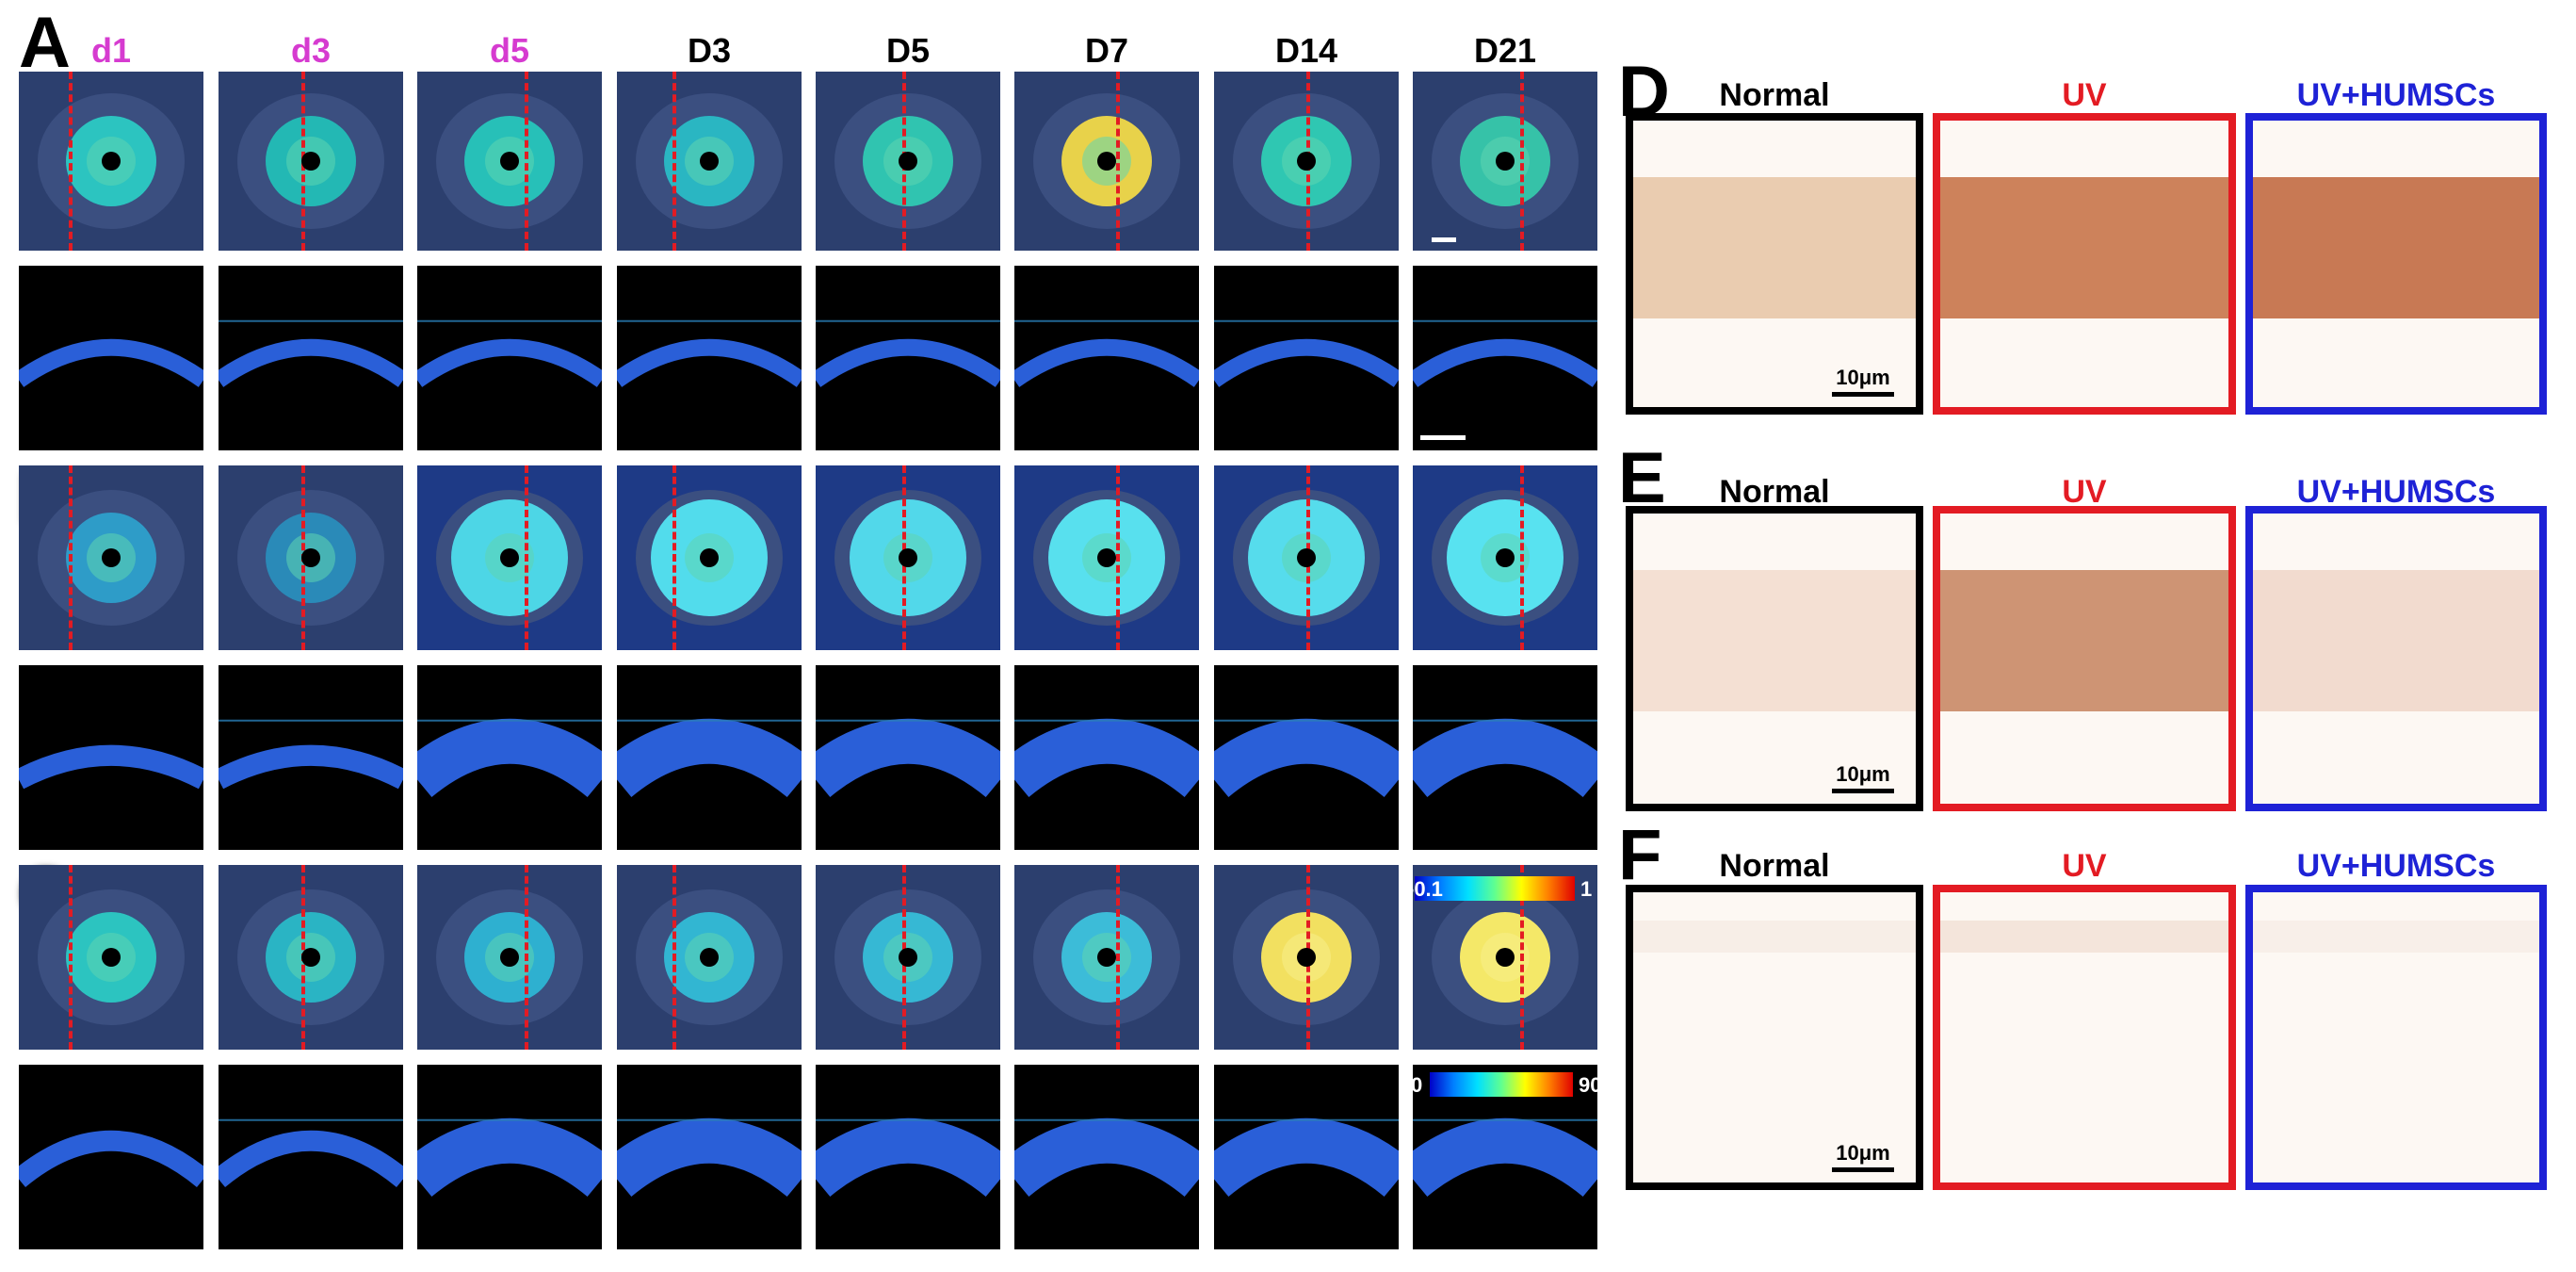 The height and width of the screenshot is (1272, 2576). I want to click on histology-label-f-normal: Normal, so click(1774, 866).